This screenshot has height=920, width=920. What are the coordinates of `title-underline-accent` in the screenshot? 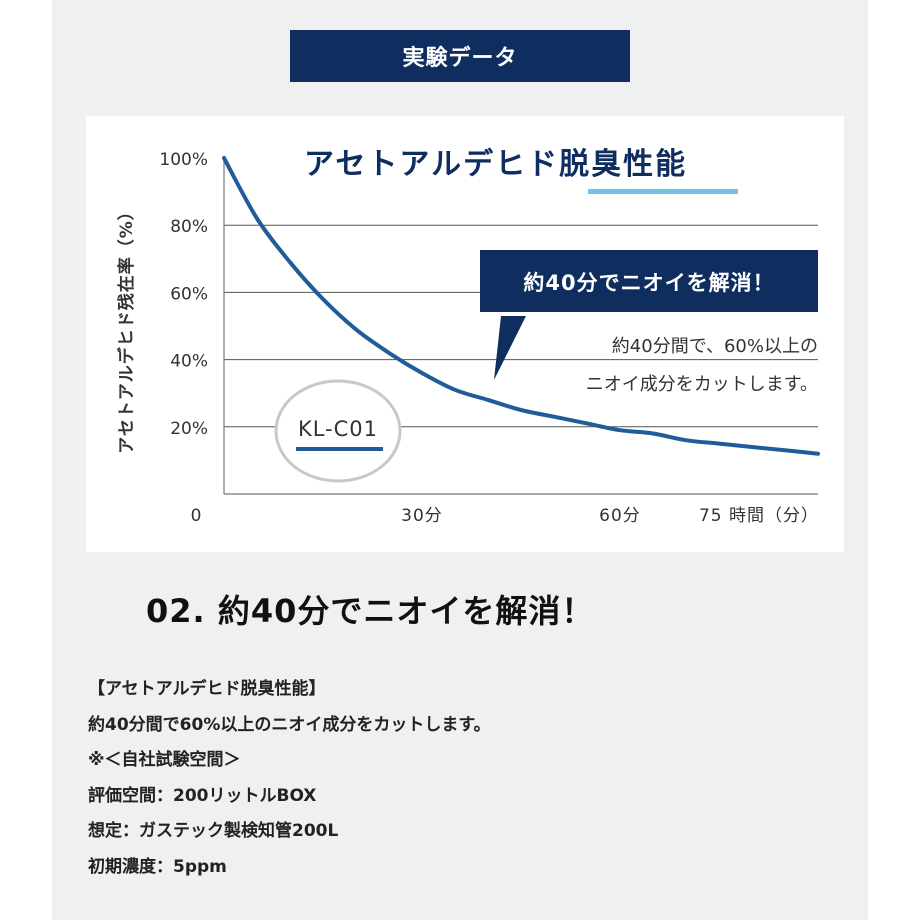 It's located at (663, 191).